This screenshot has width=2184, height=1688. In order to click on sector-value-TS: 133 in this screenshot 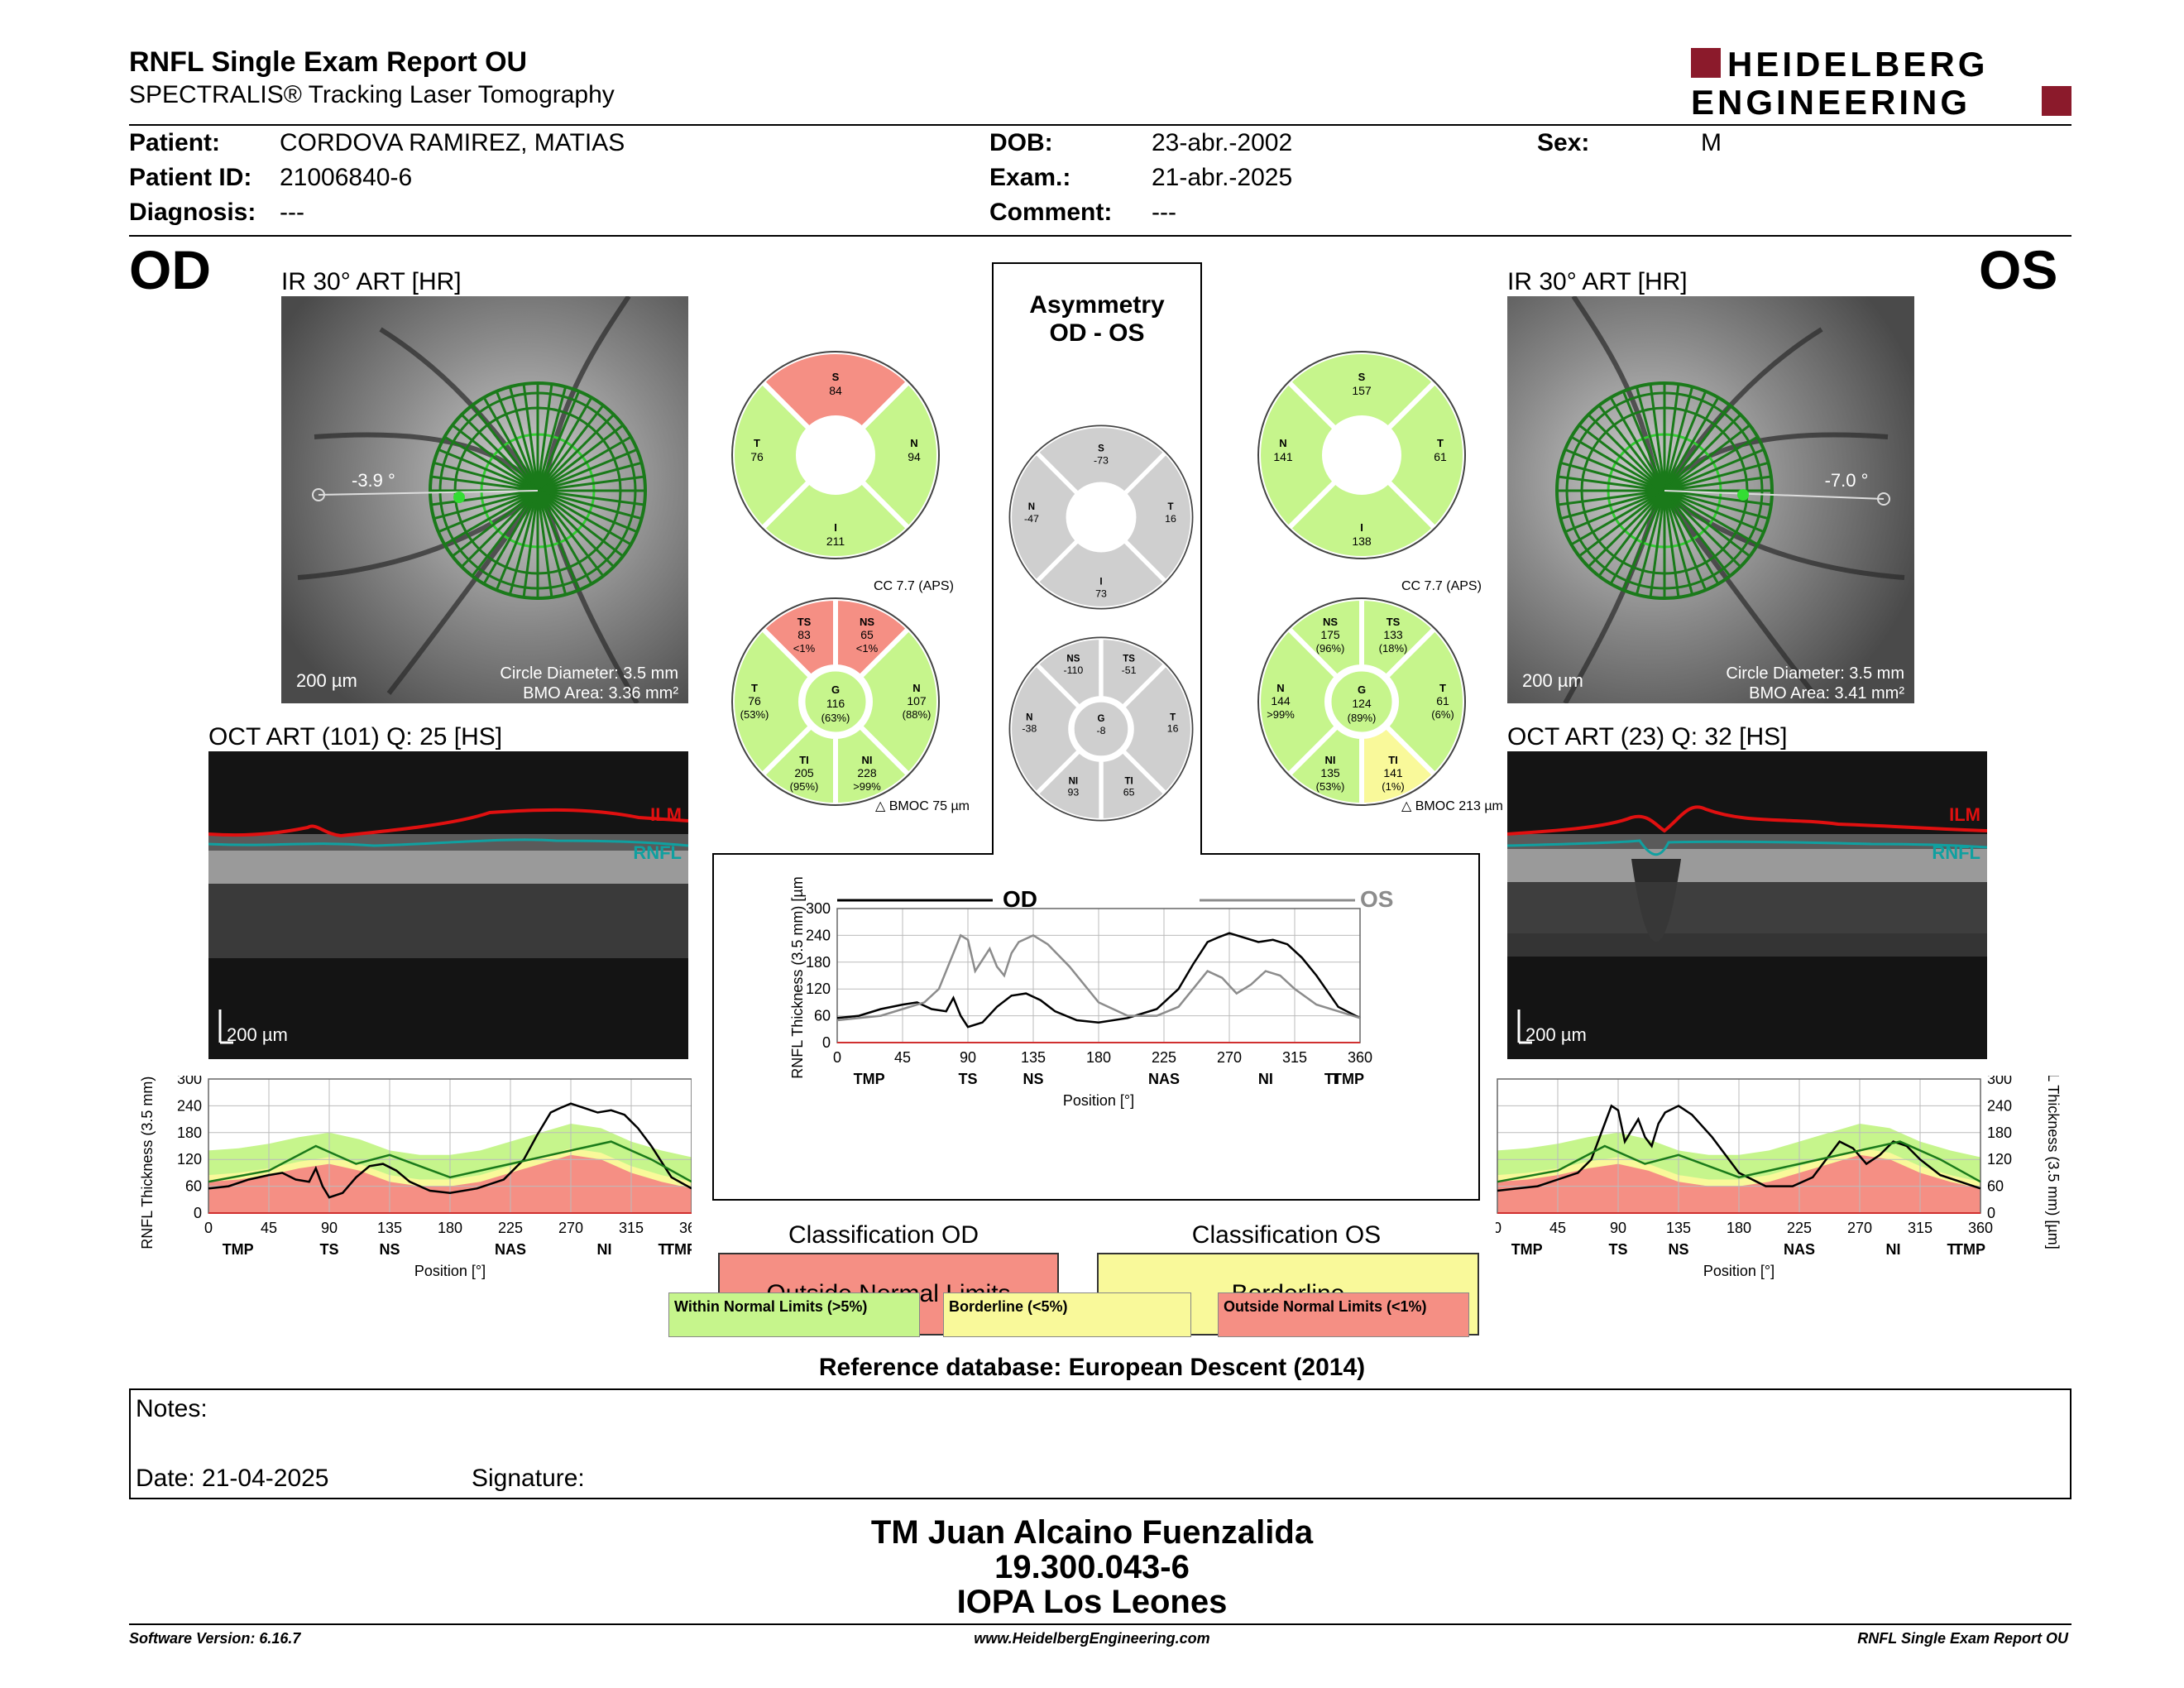, I will do `click(1393, 634)`.